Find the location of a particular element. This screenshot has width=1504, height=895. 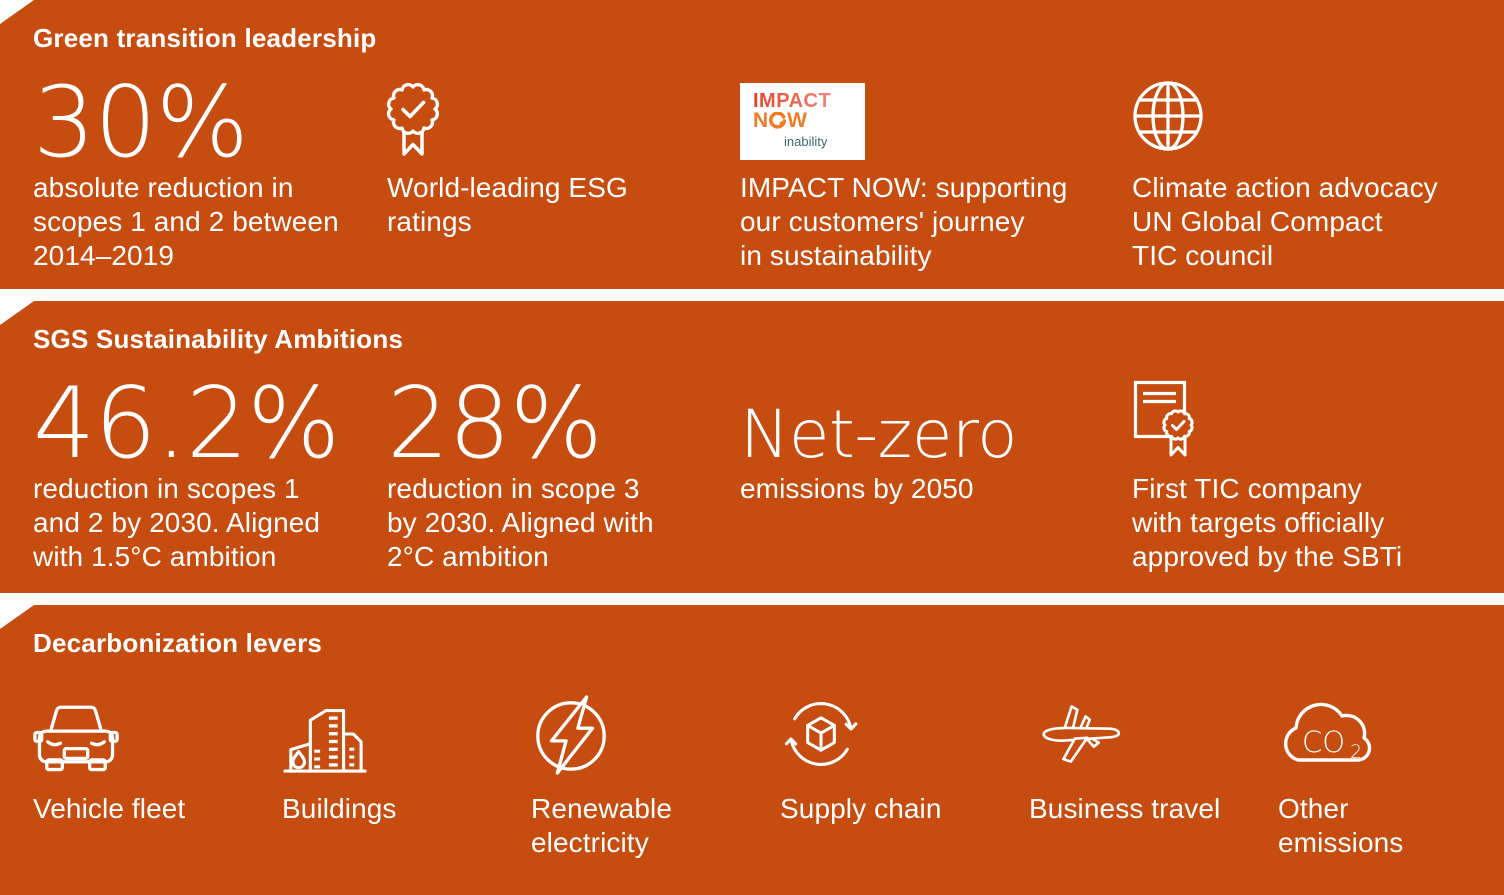

co2-text: CO is located at coordinates (1323, 742).